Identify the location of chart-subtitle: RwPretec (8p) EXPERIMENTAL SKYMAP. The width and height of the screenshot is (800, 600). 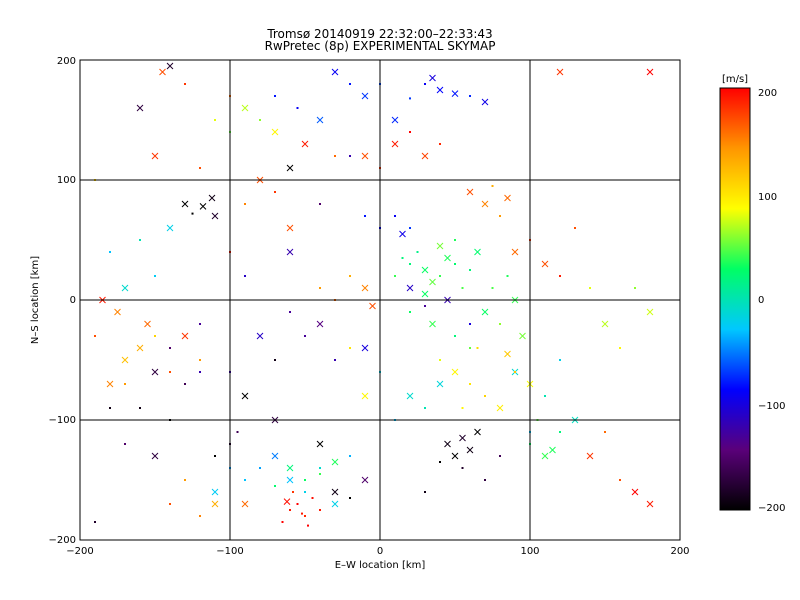
(380, 46).